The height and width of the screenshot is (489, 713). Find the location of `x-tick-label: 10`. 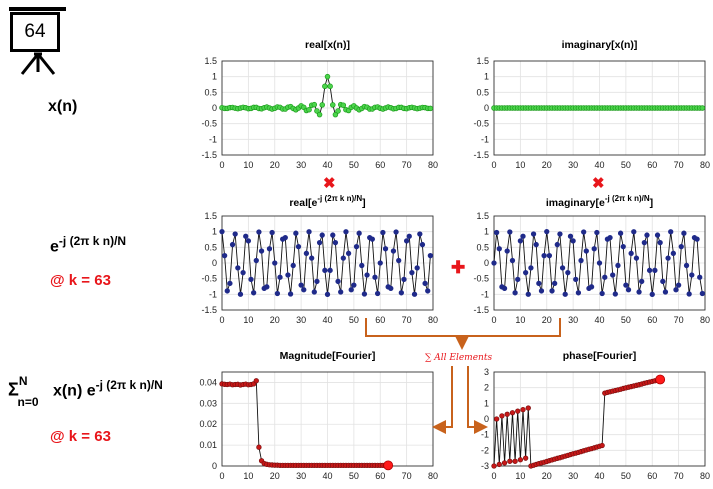

x-tick-label: 10 is located at coordinates (248, 476).